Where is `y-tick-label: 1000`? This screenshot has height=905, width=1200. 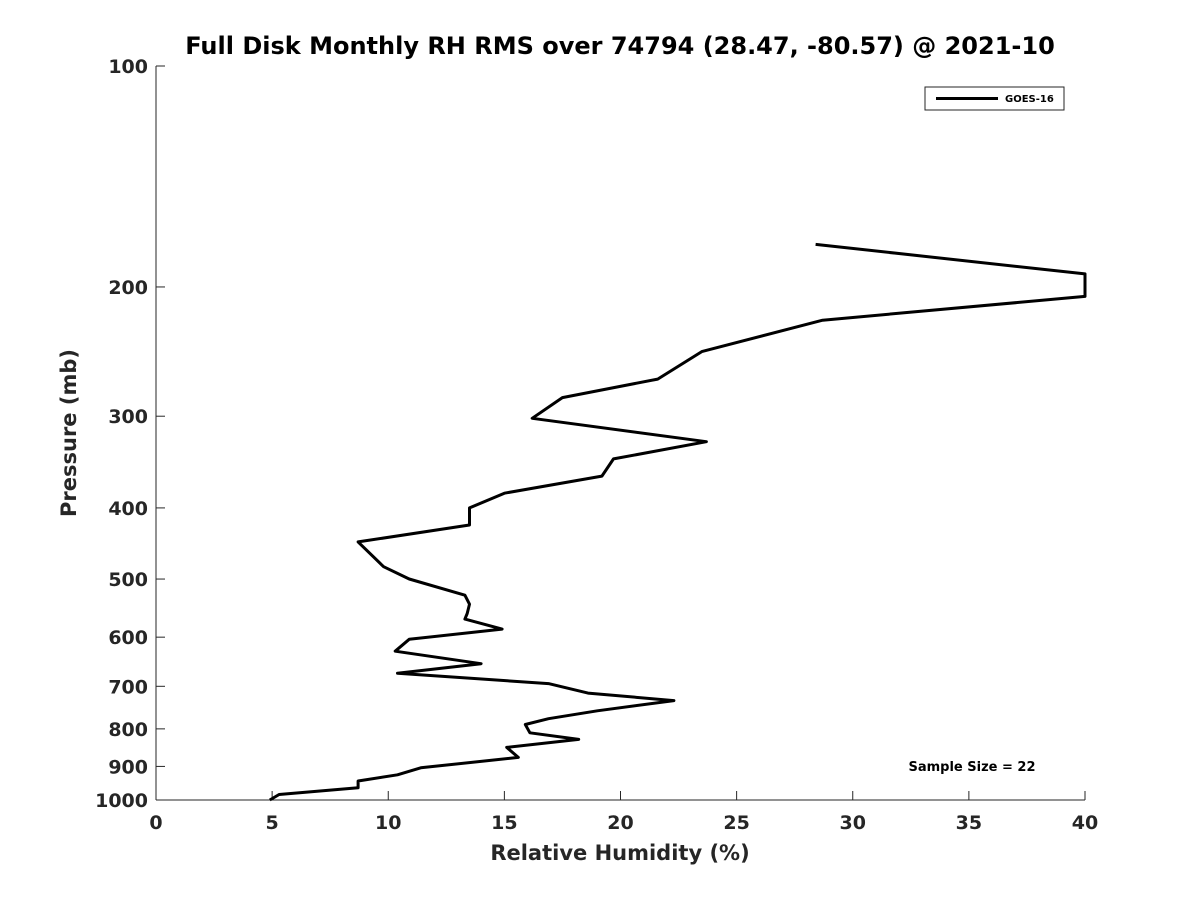
y-tick-label: 1000 is located at coordinates (121, 801).